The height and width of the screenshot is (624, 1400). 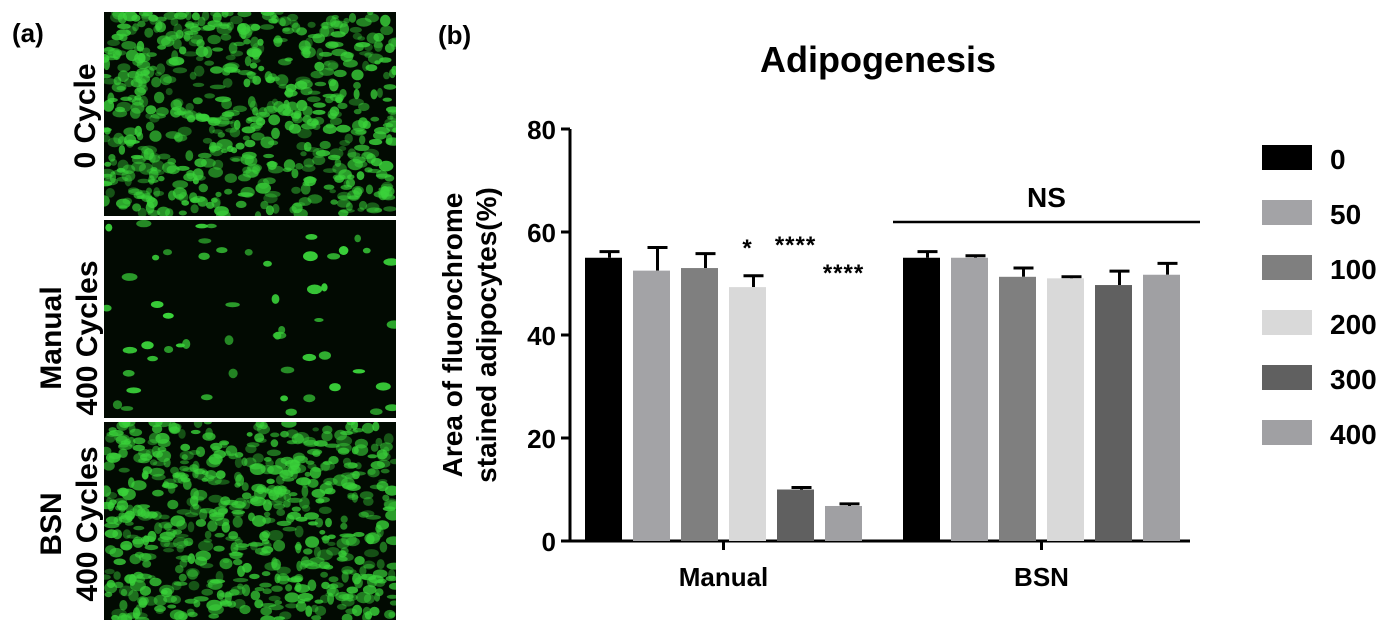 I want to click on y-tick-label: 20, so click(x=541, y=439).